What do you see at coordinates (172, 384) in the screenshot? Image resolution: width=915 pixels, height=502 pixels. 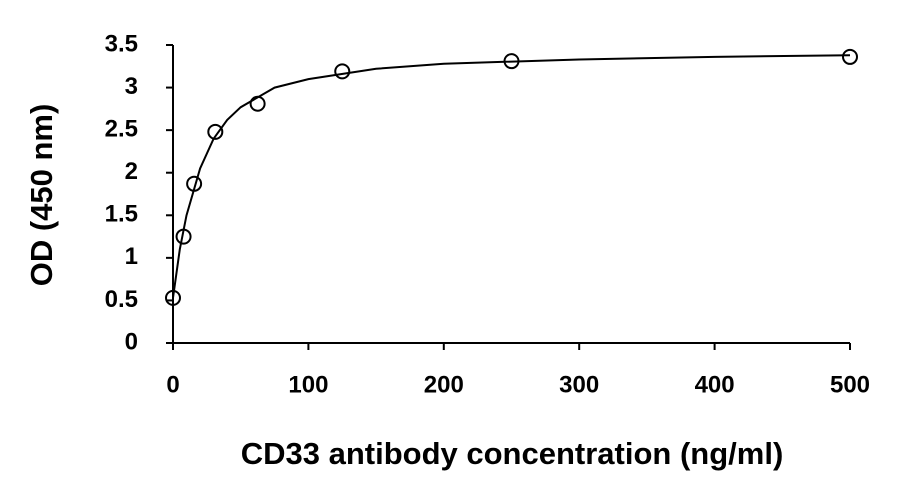 I see `x-tick-label: 0` at bounding box center [172, 384].